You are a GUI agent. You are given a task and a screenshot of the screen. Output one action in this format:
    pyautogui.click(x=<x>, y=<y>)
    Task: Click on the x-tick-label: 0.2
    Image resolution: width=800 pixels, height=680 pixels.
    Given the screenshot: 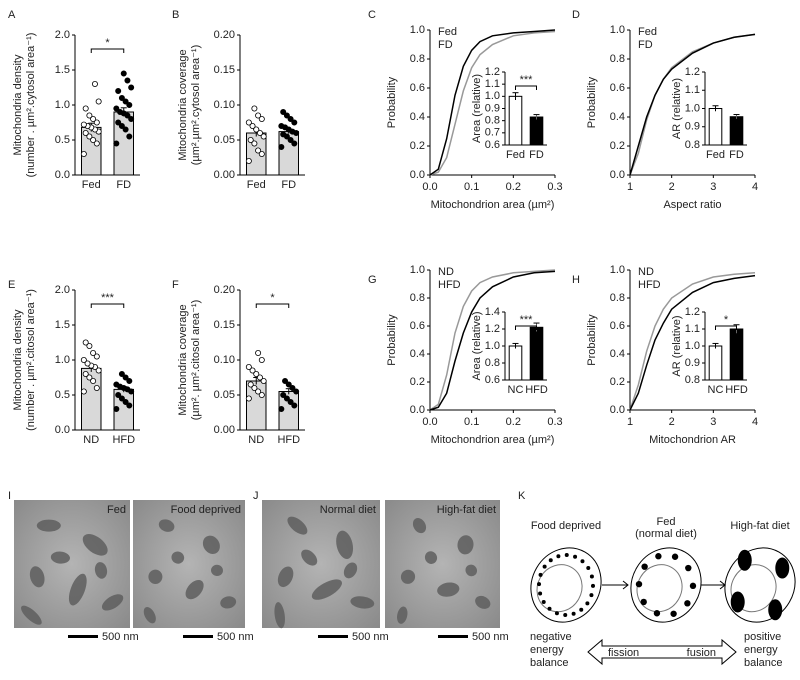 What is the action you would take?
    pyautogui.click(x=513, y=187)
    